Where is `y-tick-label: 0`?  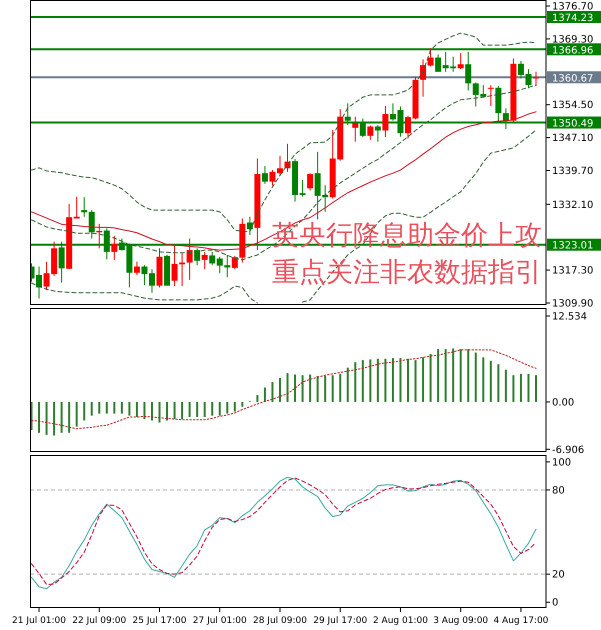 y-tick-label: 0 is located at coordinates (555, 603).